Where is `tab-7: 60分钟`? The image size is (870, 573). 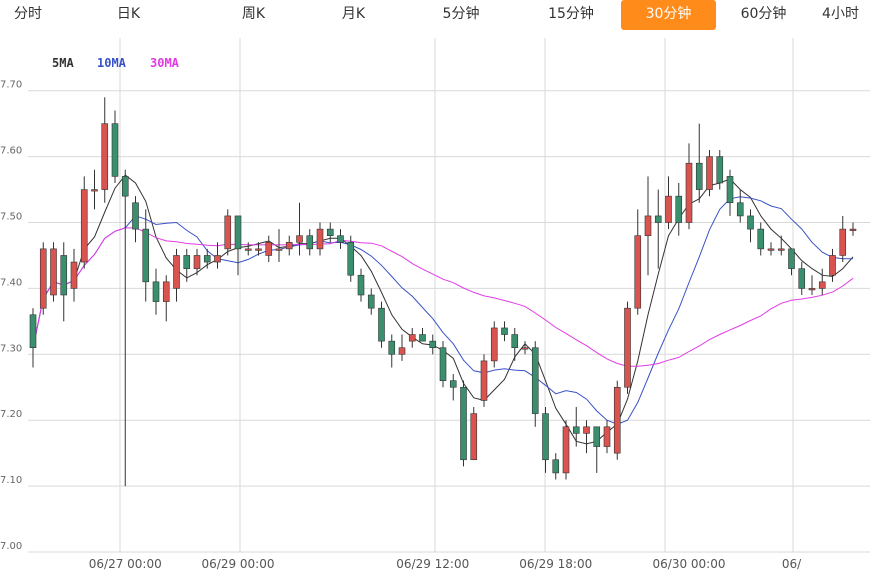
tab-7: 60分钟 is located at coordinates (763, 14).